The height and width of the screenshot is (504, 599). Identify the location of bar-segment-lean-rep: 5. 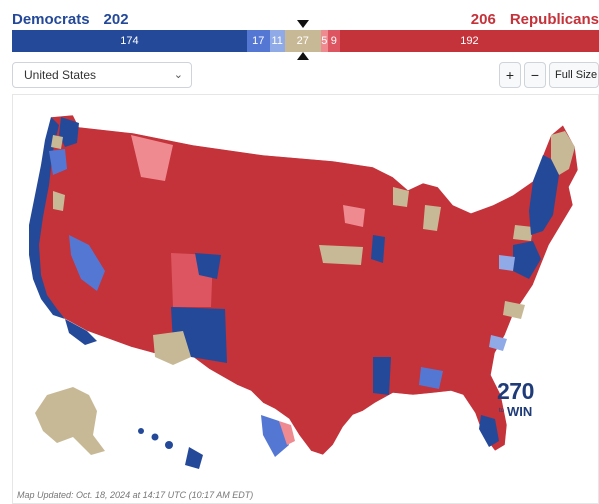
(324, 41).